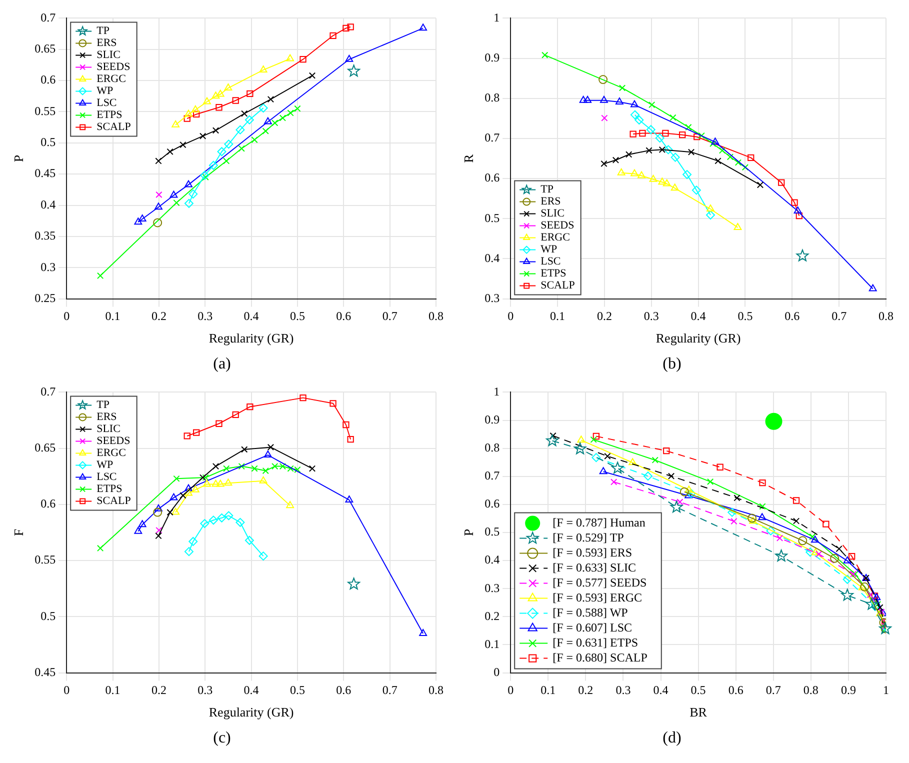 Image resolution: width=909 pixels, height=763 pixels. What do you see at coordinates (497, 671) in the screenshot?
I see `y-tick-label: 0` at bounding box center [497, 671].